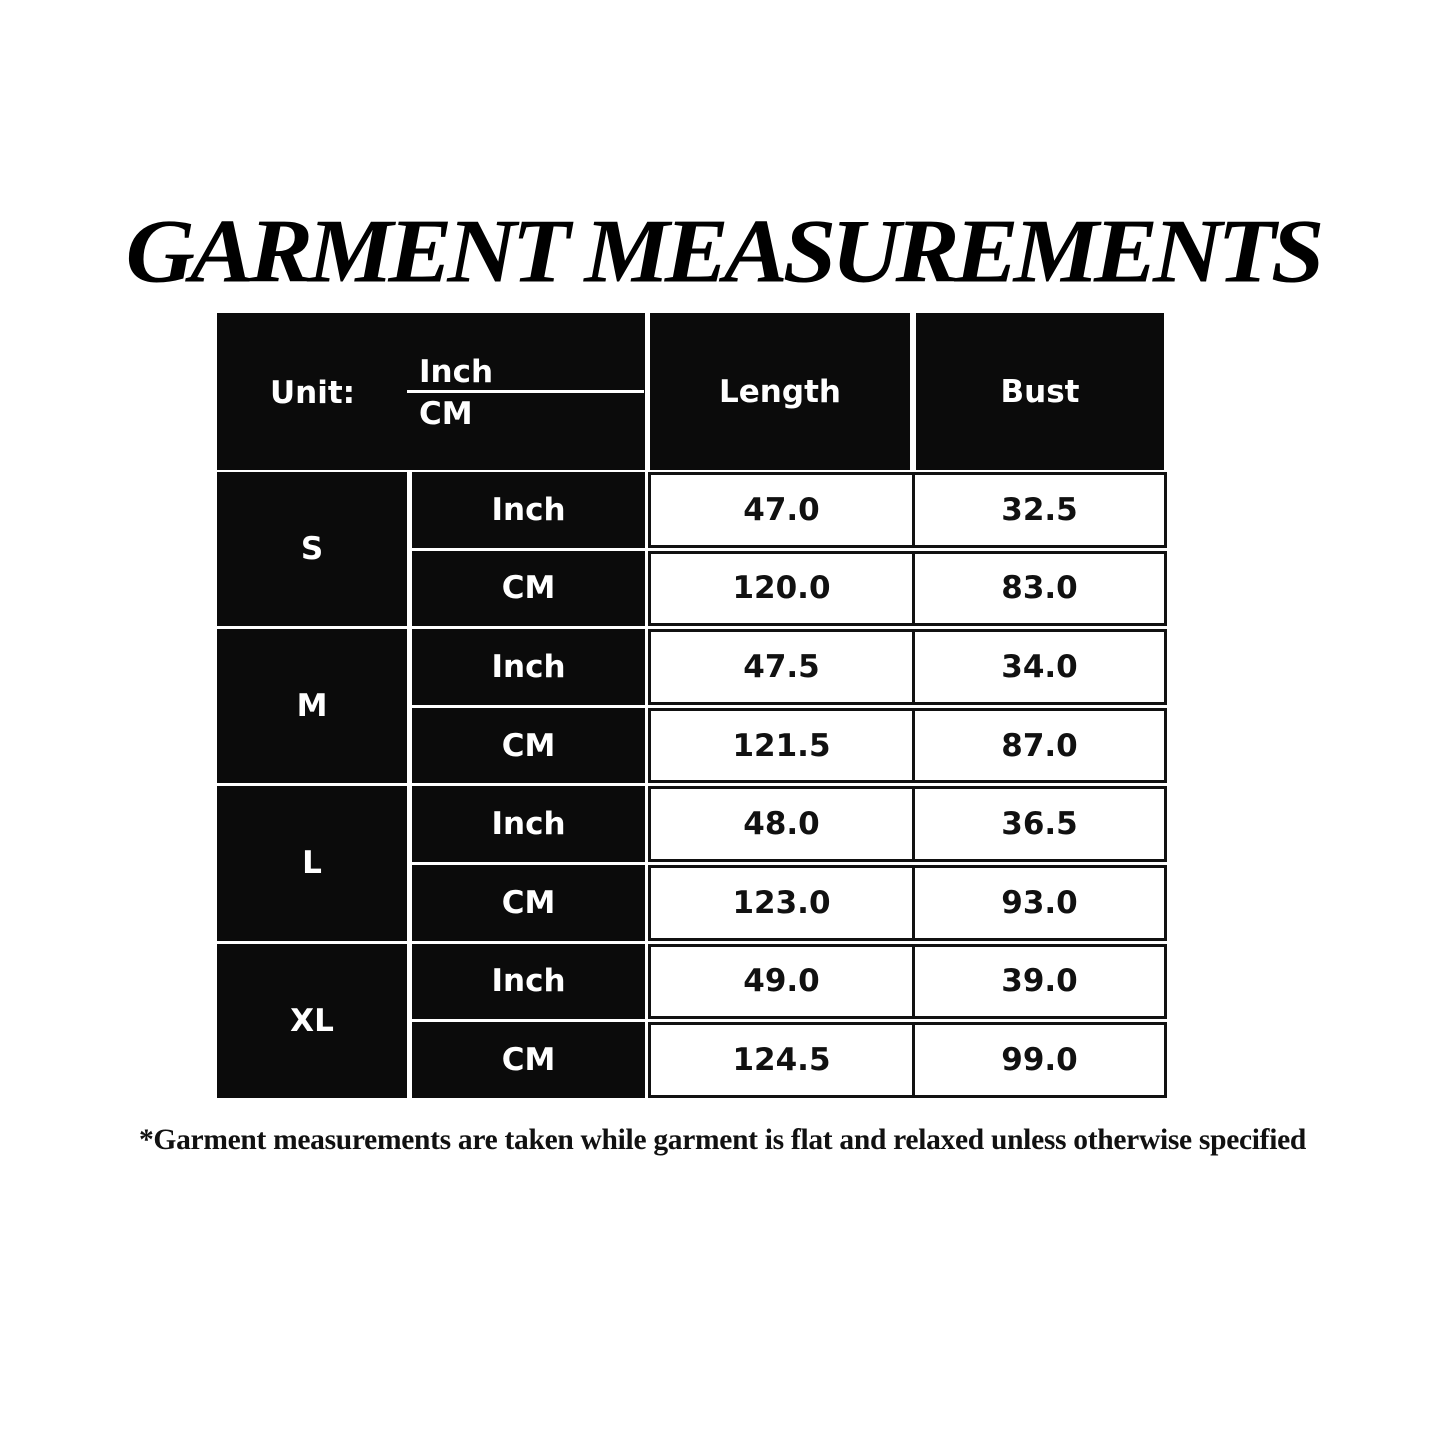 The image size is (1445, 1445). Describe the element at coordinates (781, 510) in the screenshot. I see `length-value: 47.0` at that location.